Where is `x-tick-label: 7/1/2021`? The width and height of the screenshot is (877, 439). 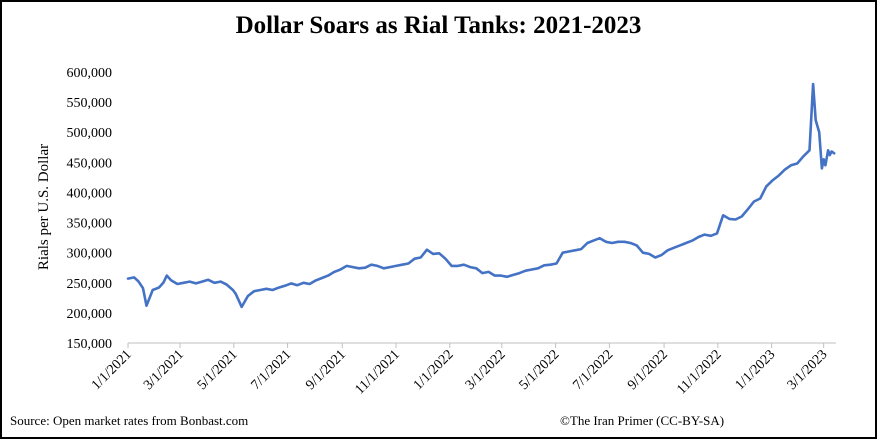
x-tick-label: 7/1/2021 is located at coordinates (272, 370).